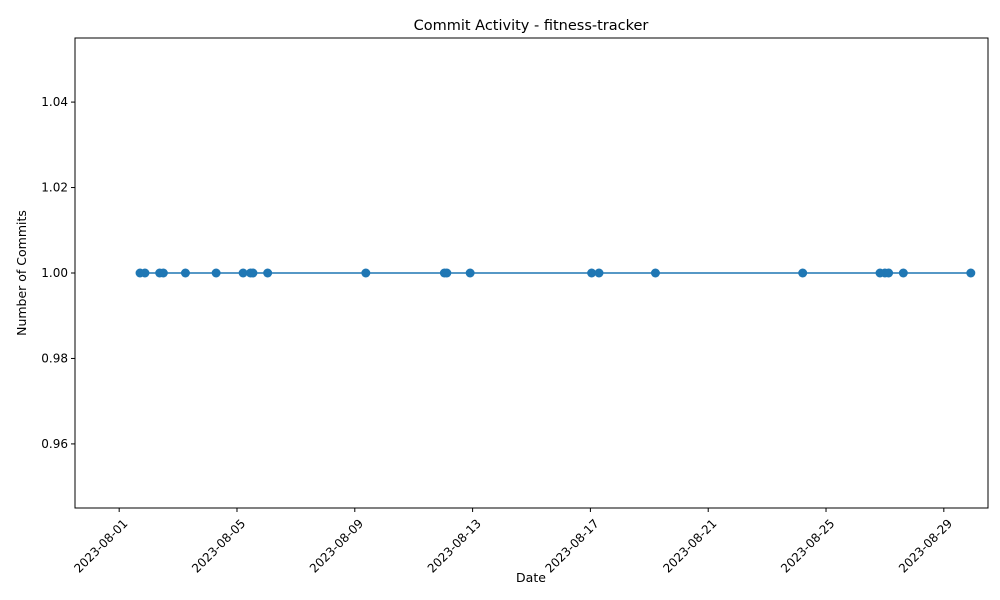  What do you see at coordinates (54, 358) in the screenshot?
I see `y-tick-label: 0.98` at bounding box center [54, 358].